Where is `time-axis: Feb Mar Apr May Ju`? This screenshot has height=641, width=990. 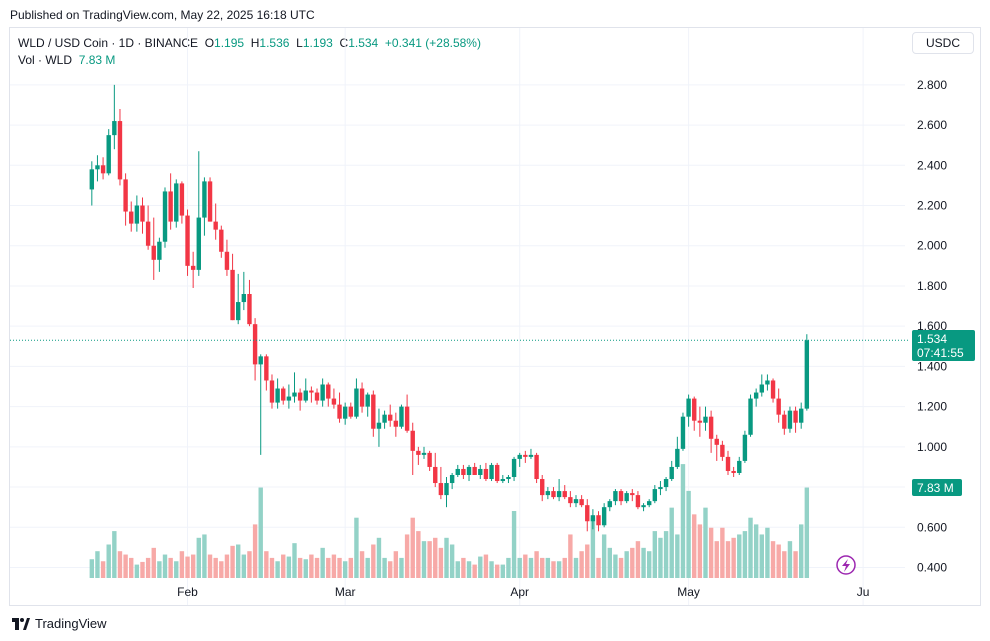 time-axis: Feb Mar Apr May Ju is located at coordinates (523, 592).